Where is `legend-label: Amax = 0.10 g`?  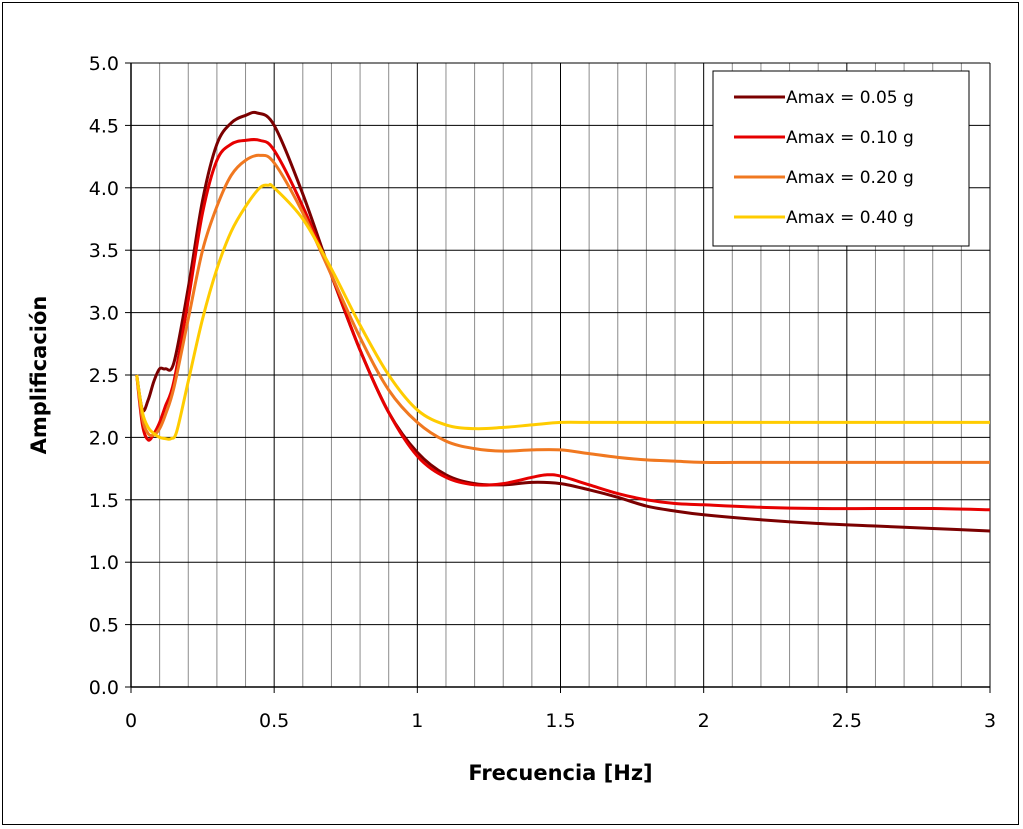 legend-label: Amax = 0.10 g is located at coordinates (850, 138).